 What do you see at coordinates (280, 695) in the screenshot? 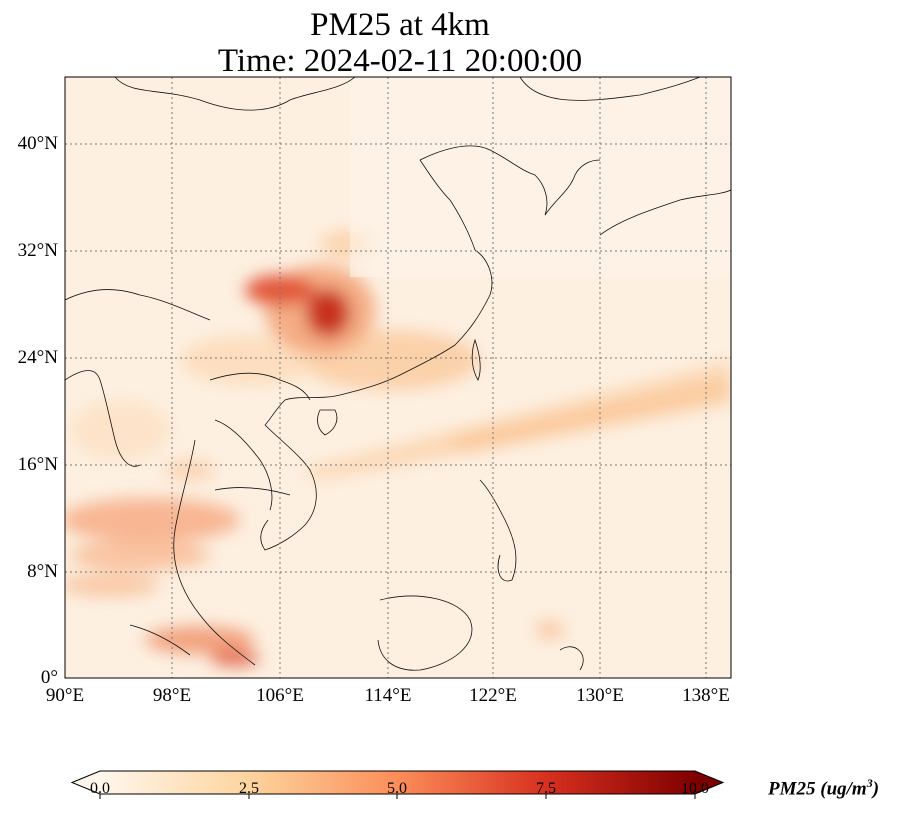
I see `lon-tick-label: 106°E` at bounding box center [280, 695].